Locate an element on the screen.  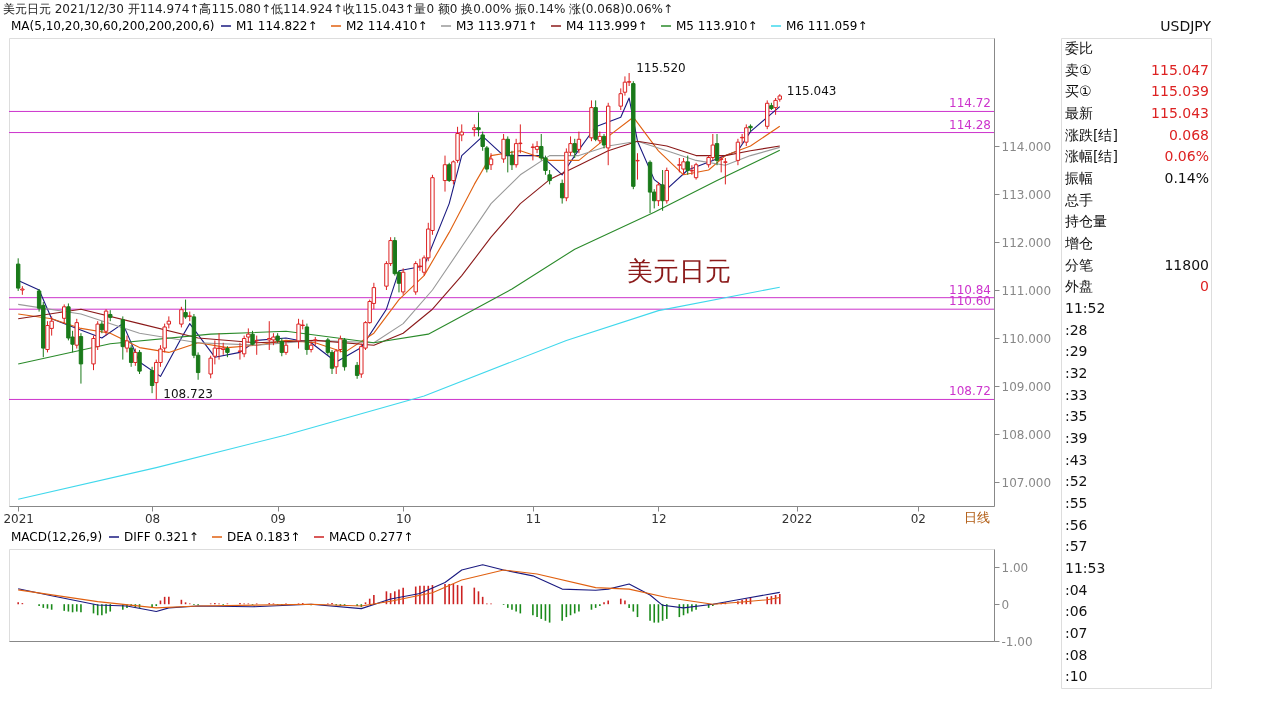
category-label: :35 is located at coordinates (1076, 416).